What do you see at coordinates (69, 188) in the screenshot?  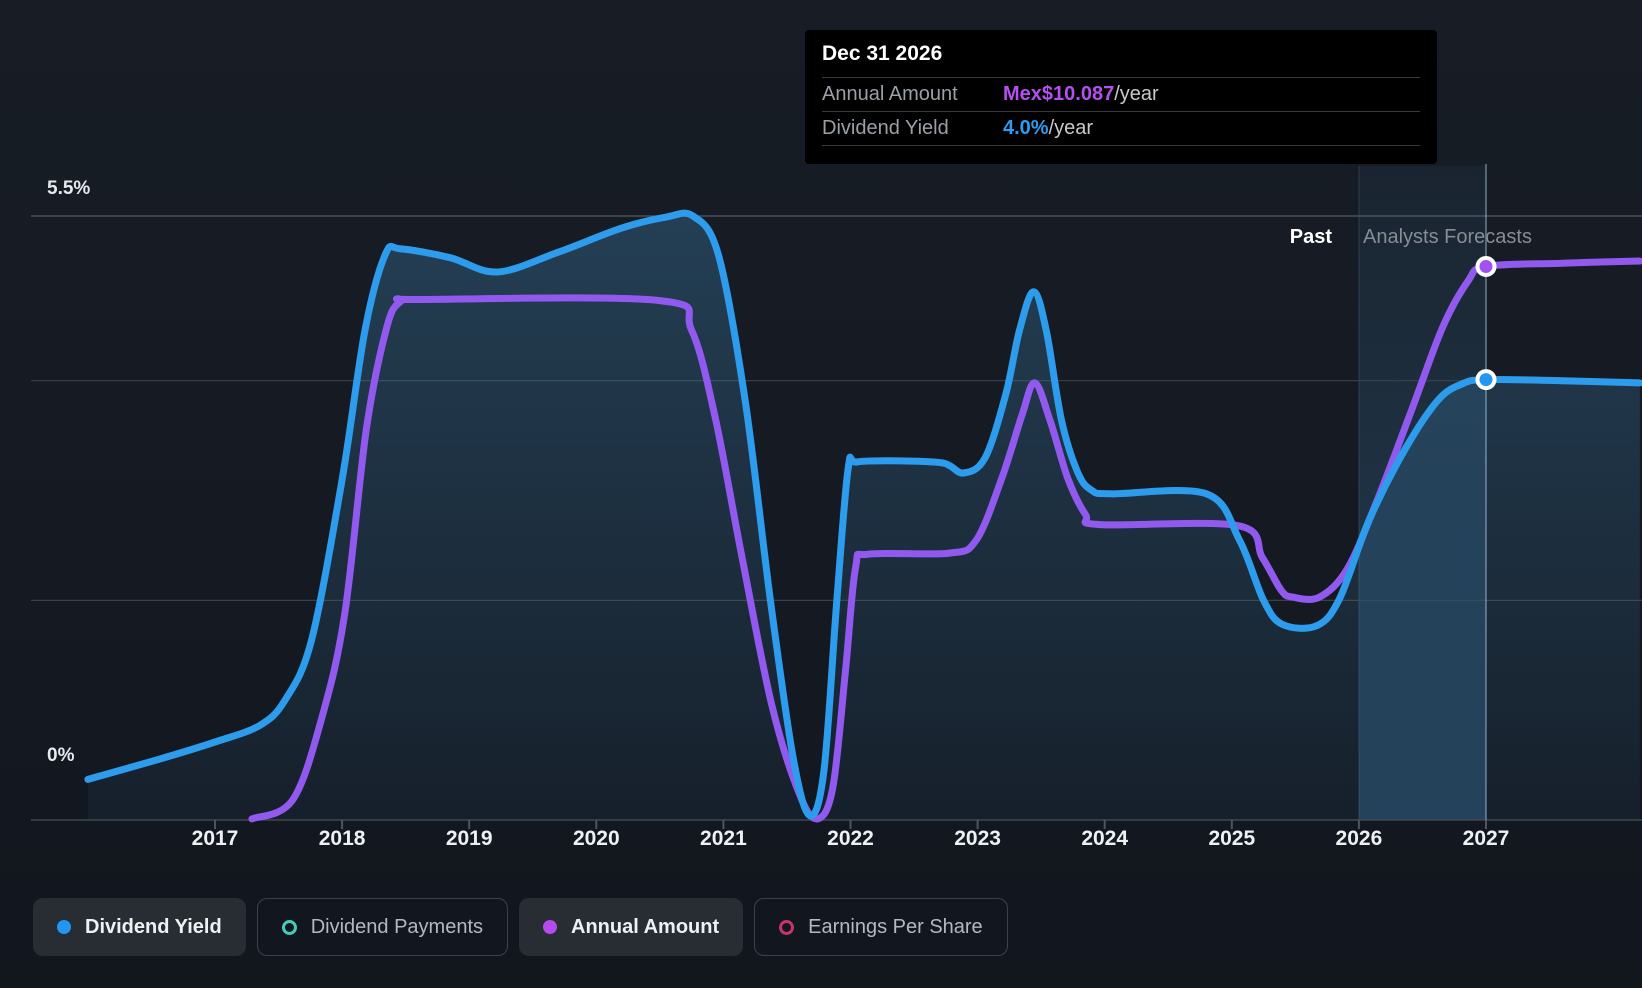 I see `y-axis-label-max: 5.5%` at bounding box center [69, 188].